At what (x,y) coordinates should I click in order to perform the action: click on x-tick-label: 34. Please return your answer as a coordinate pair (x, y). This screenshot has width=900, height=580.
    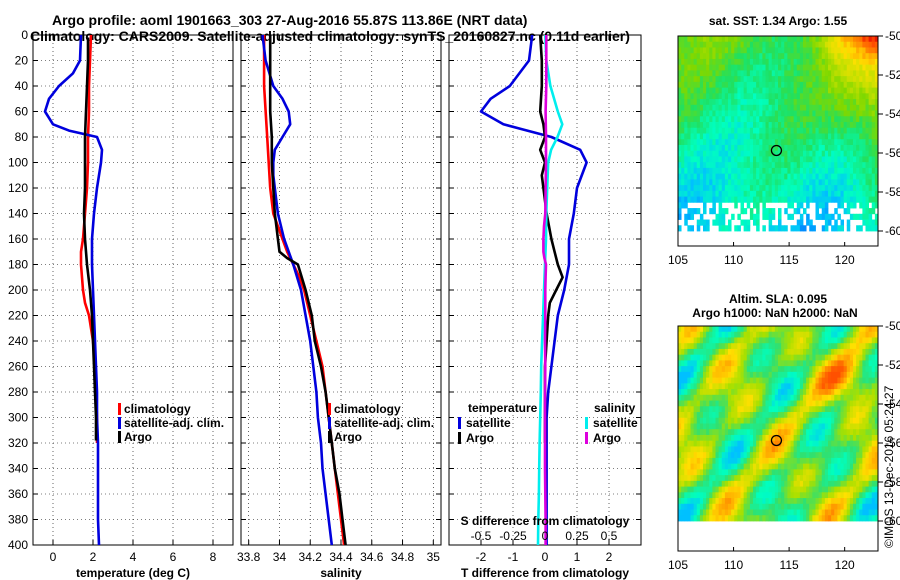
    Looking at the image, I should click on (280, 557).